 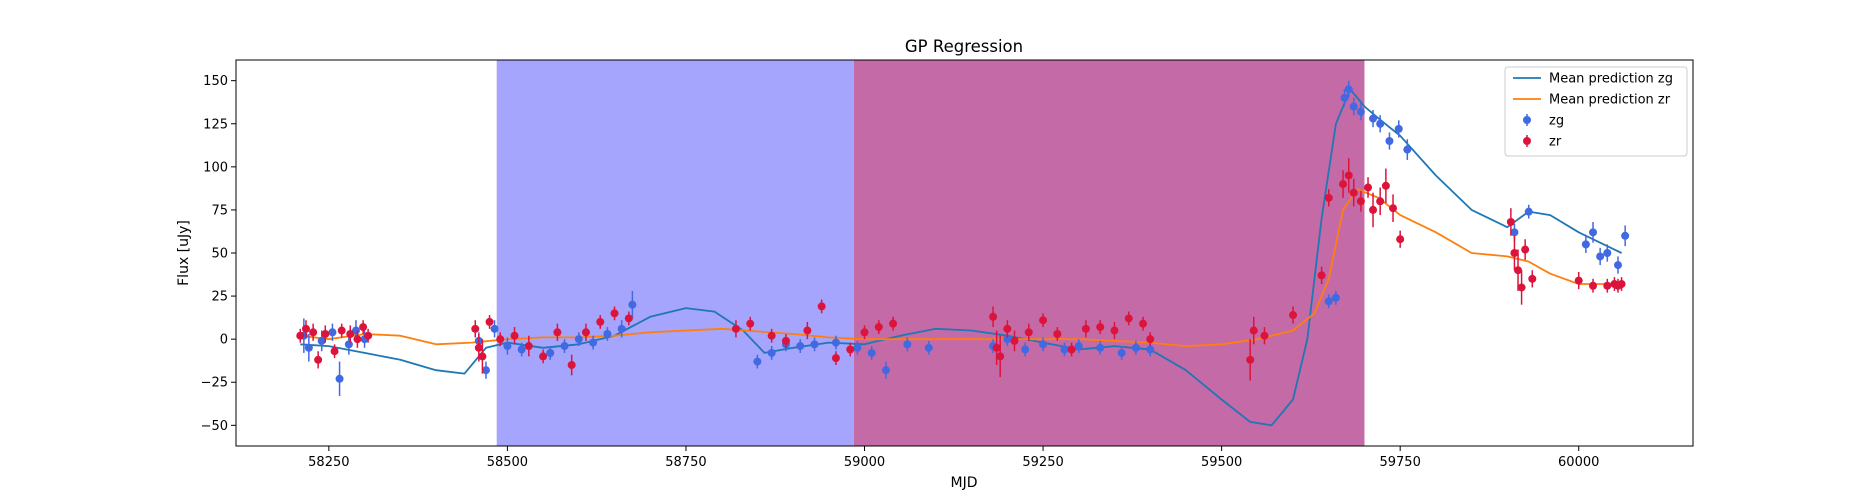 I want to click on x-tick-label: 59750, so click(x=1399, y=462).